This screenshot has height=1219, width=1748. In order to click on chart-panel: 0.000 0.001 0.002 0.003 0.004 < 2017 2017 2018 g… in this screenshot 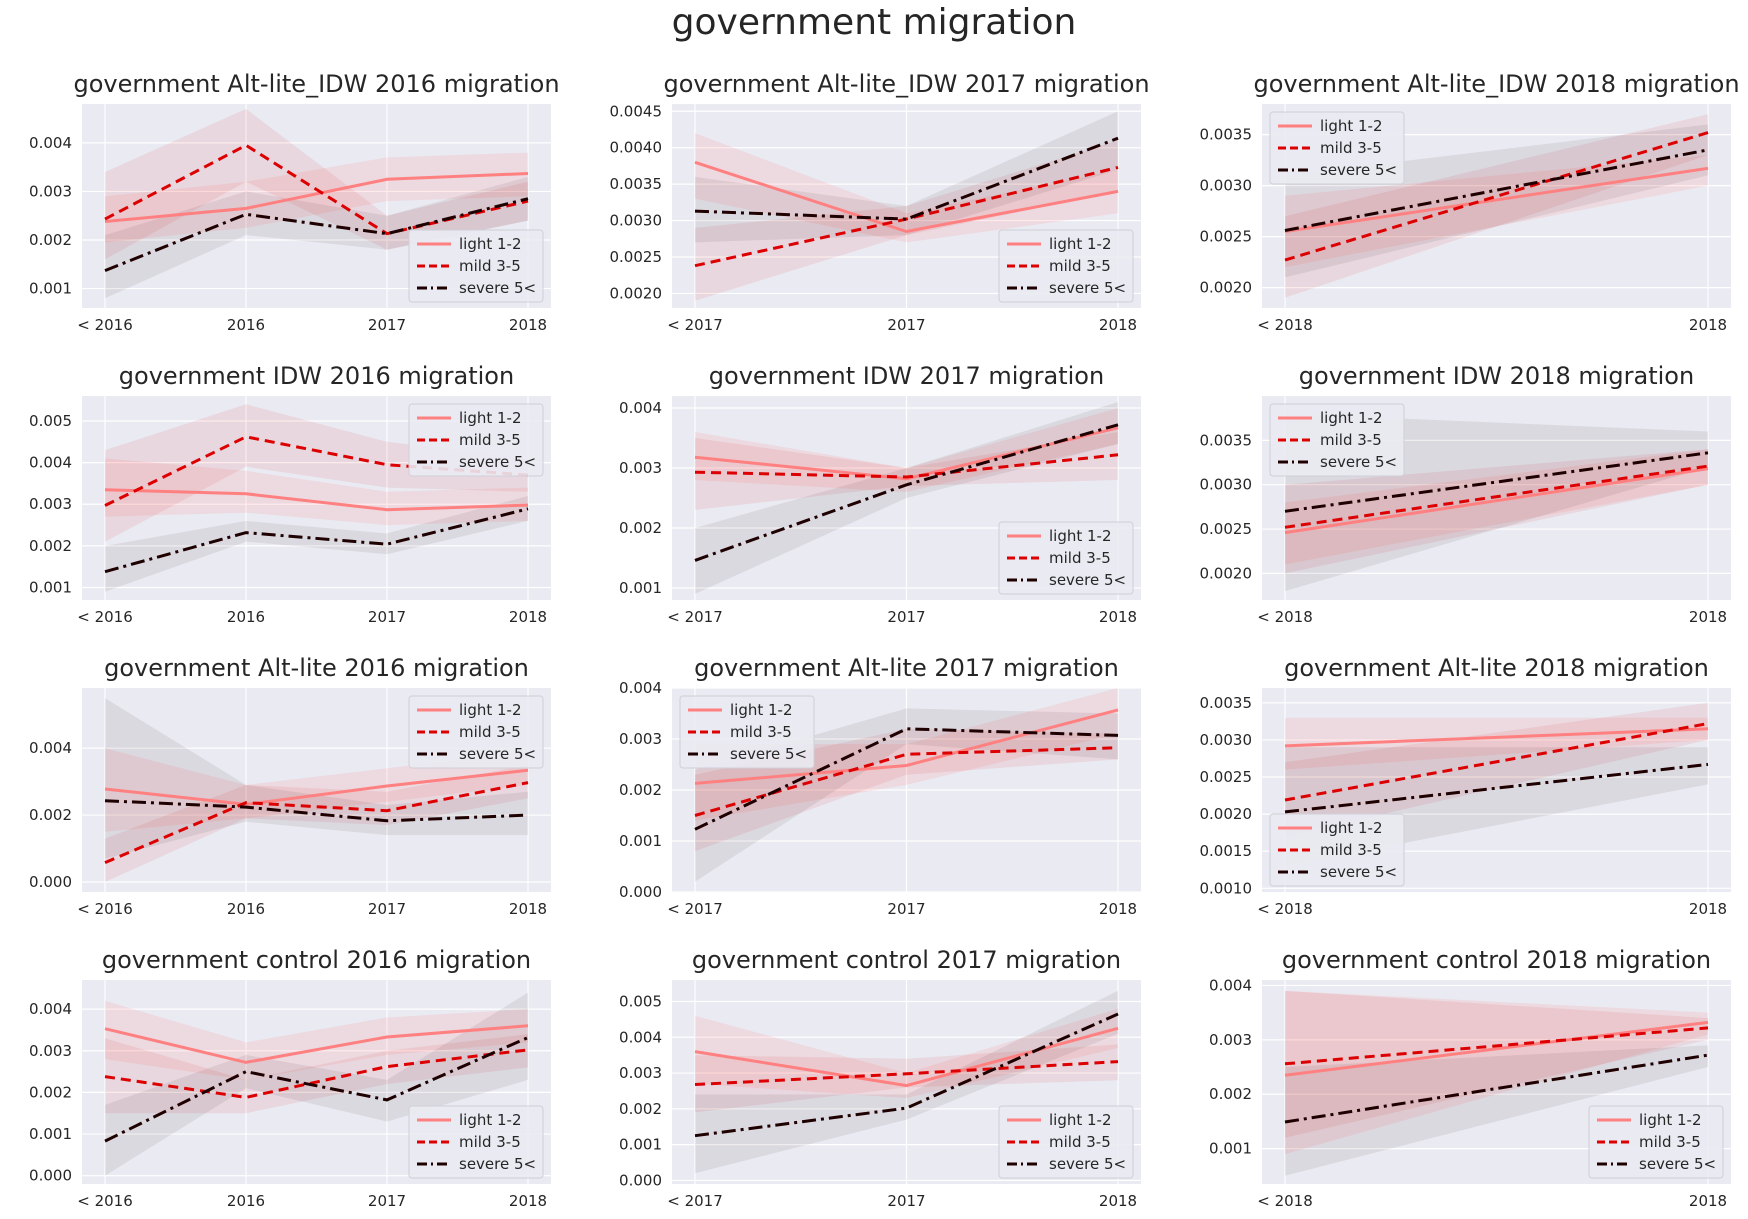, I will do `click(880, 786)`.